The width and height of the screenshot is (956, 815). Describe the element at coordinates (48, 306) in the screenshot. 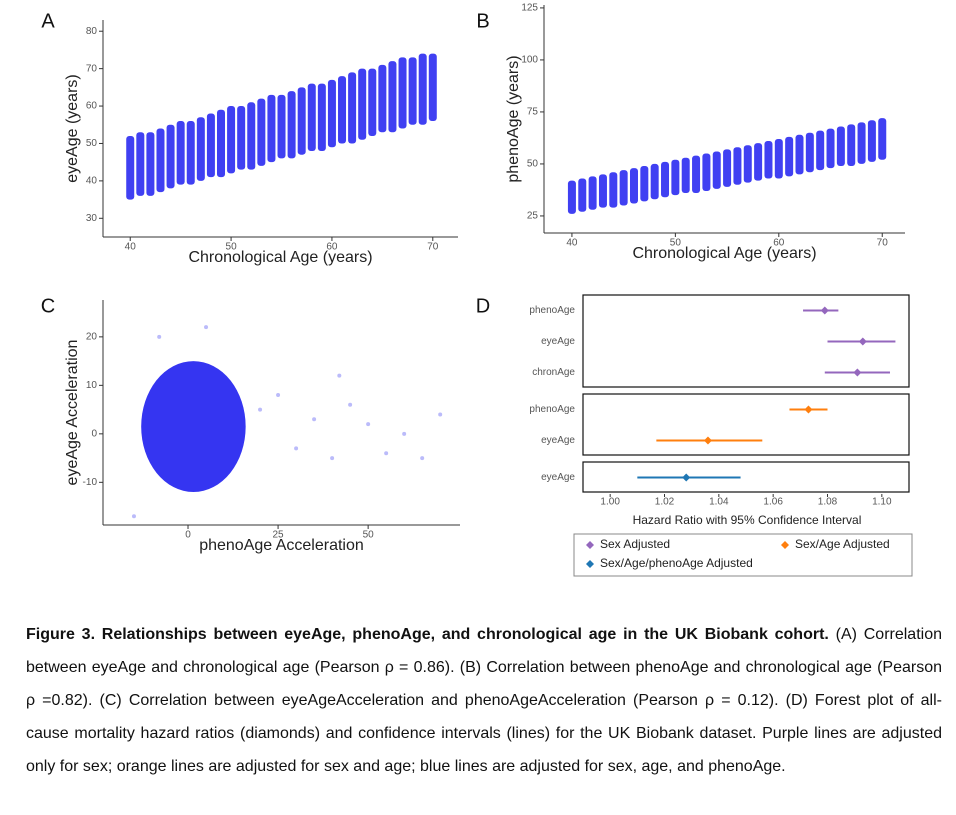

I see `panel-label: C` at that location.